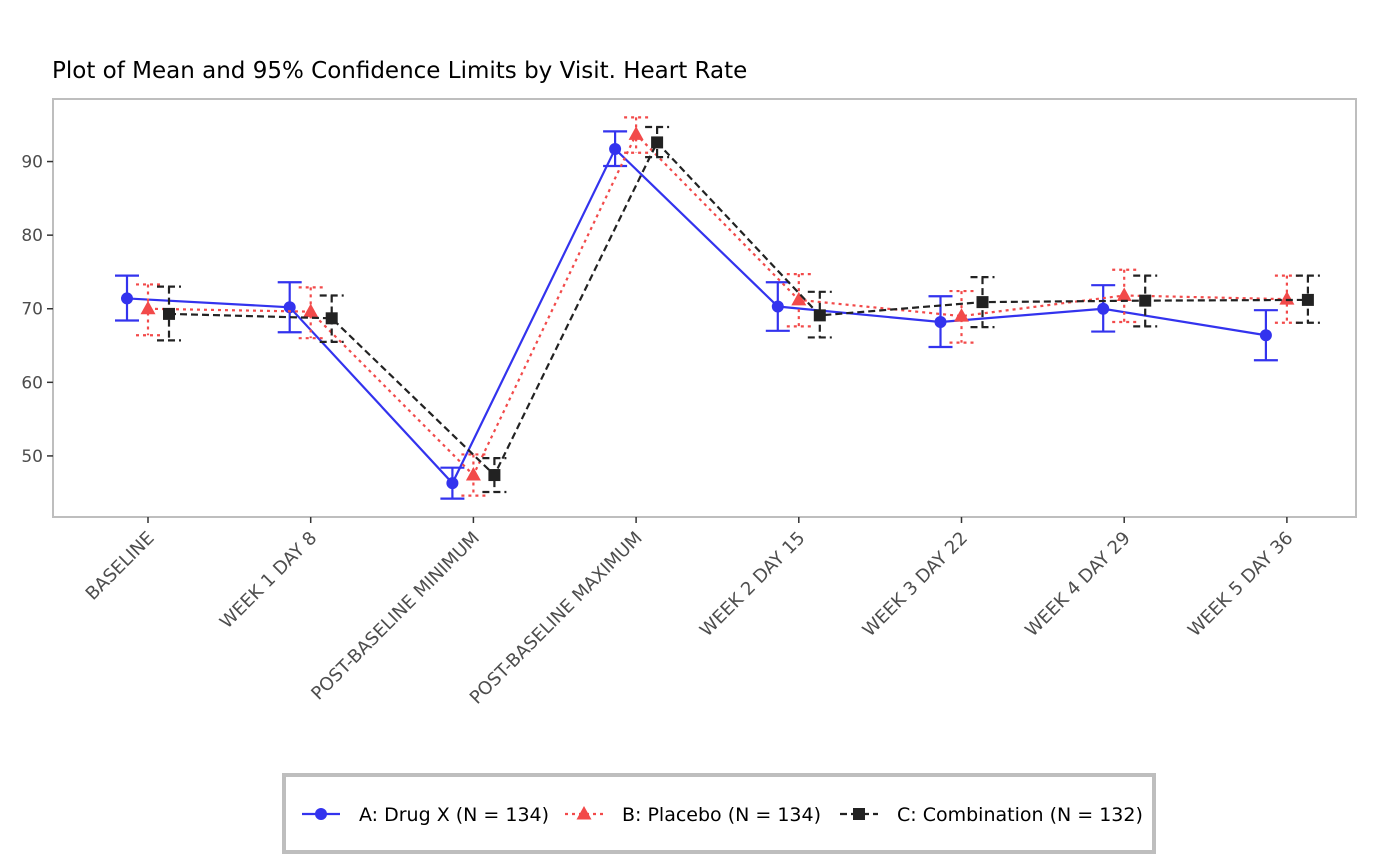 The image size is (1400, 866). Describe the element at coordinates (32, 457) in the screenshot. I see `y-tick-label: 50` at that location.